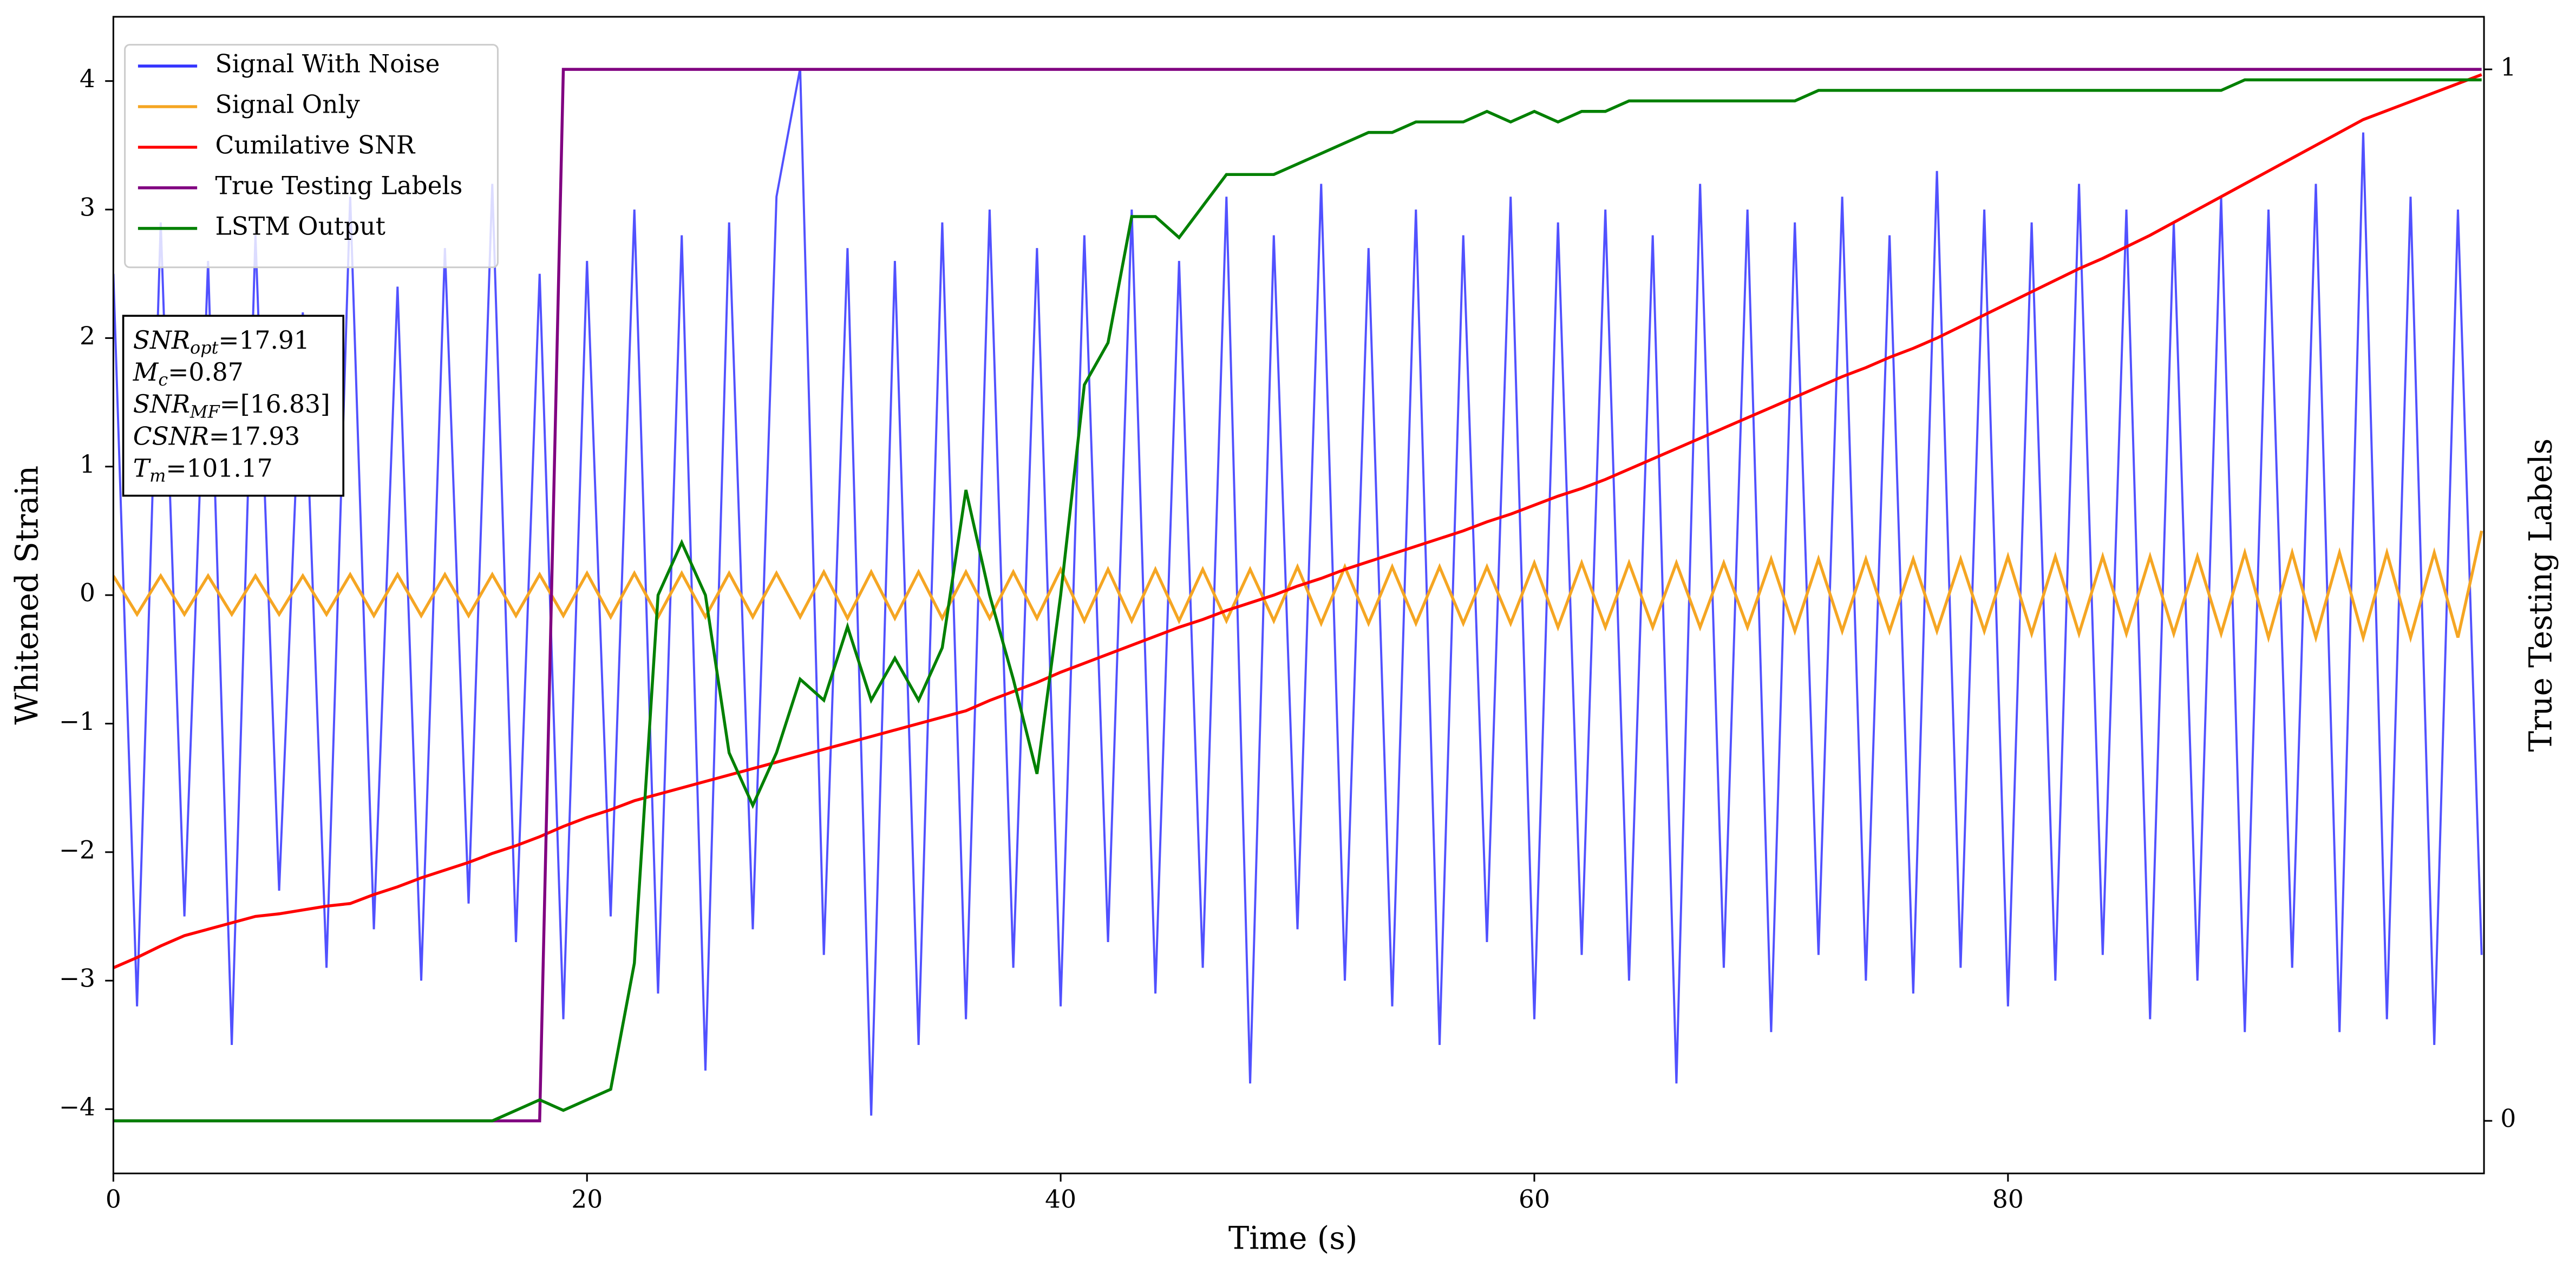  Describe the element at coordinates (27, 595) in the screenshot. I see `y-axis-label: Whitened Strain` at that location.